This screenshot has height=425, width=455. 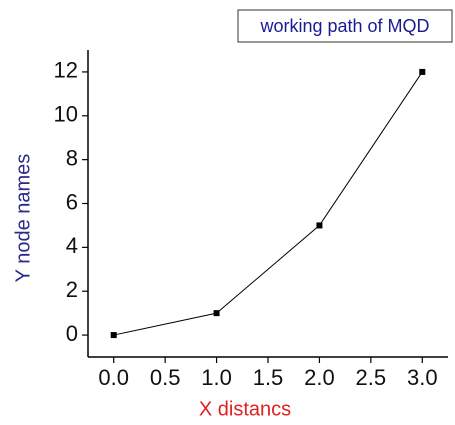 I want to click on y-tick-label: 12, so click(x=66, y=70).